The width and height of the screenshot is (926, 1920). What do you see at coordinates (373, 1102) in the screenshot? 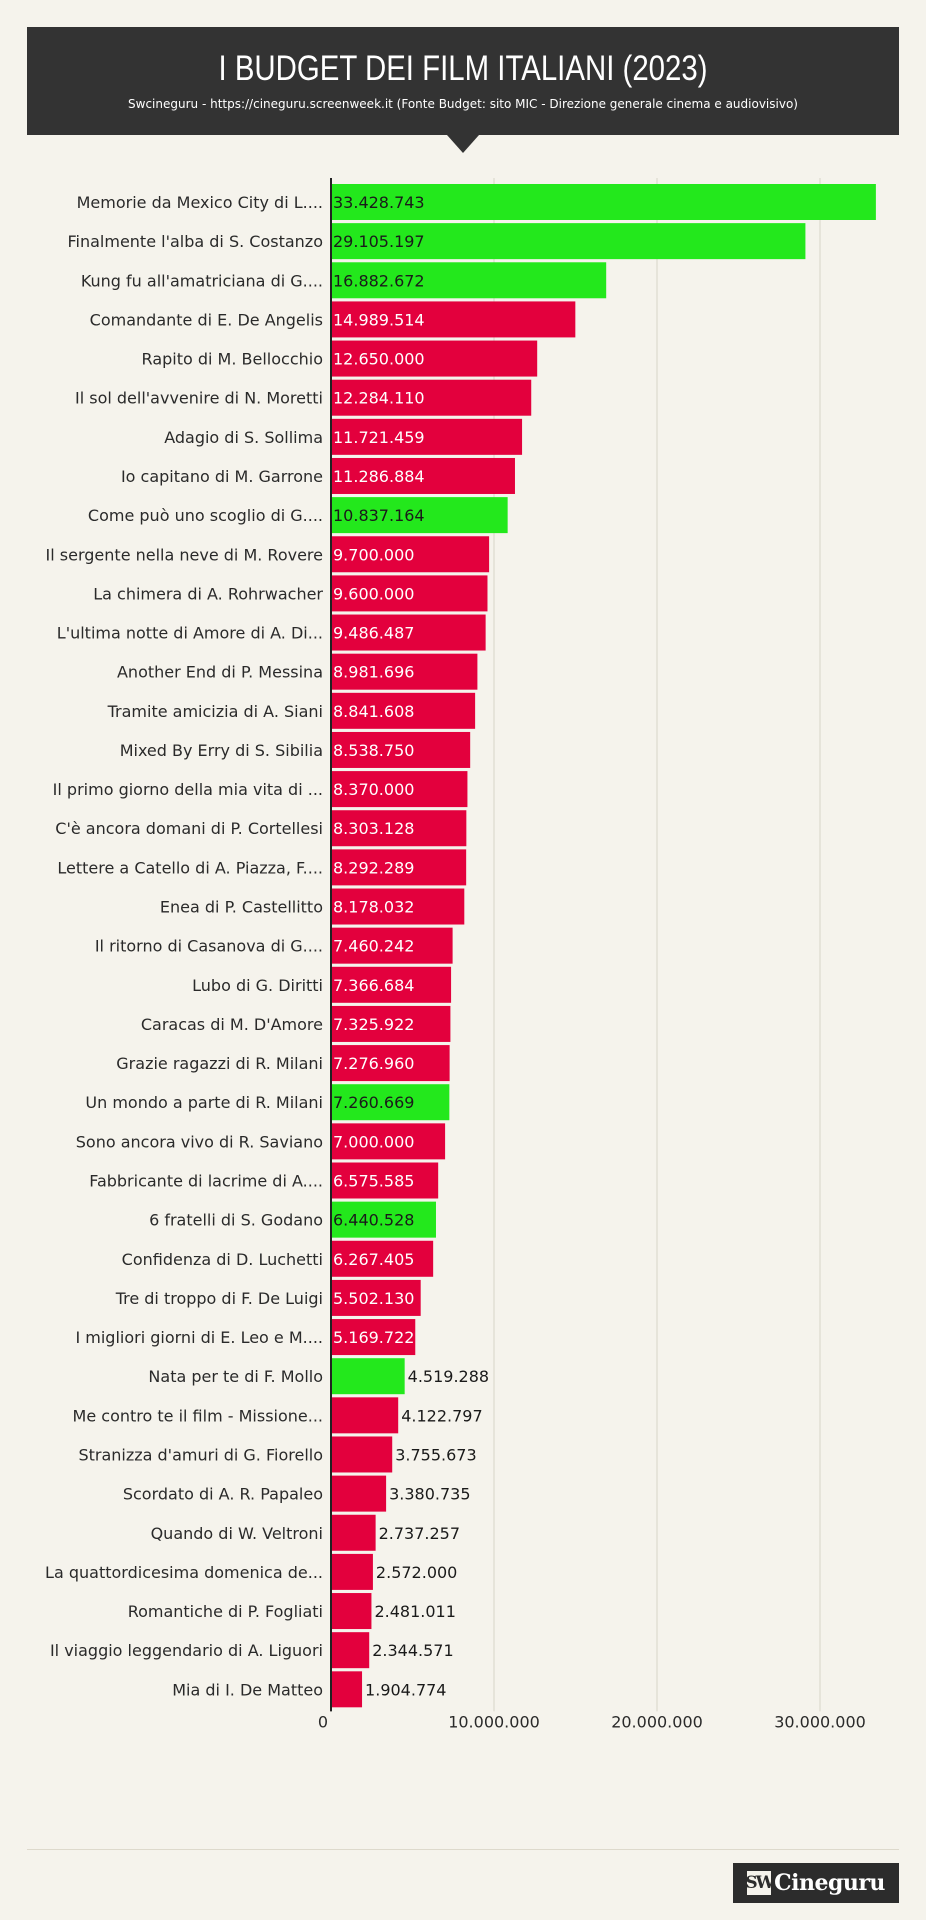
I see `value-label: 7.260.669` at bounding box center [373, 1102].